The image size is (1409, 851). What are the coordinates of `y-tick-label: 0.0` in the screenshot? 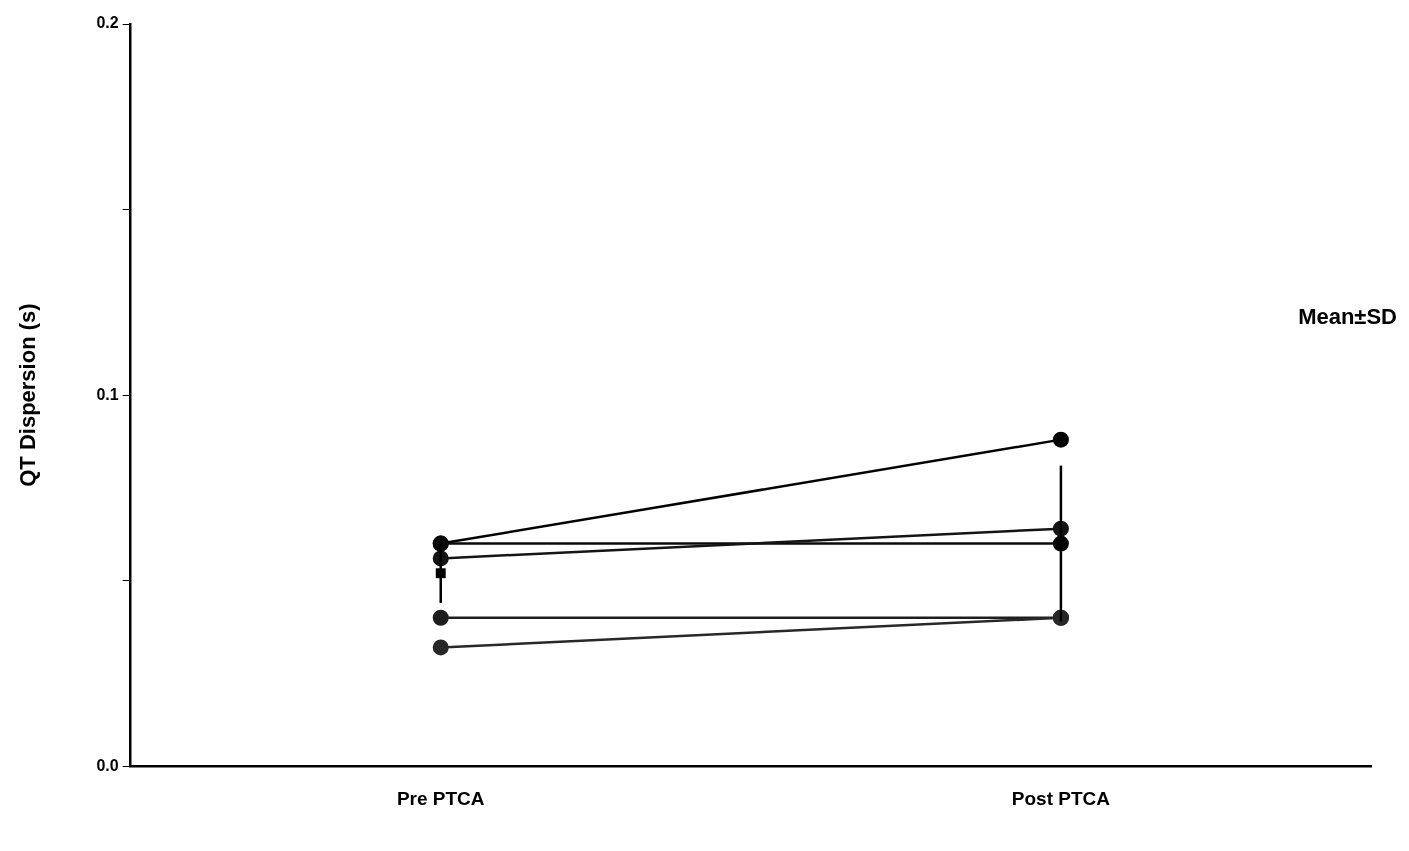 It's located at (107, 765).